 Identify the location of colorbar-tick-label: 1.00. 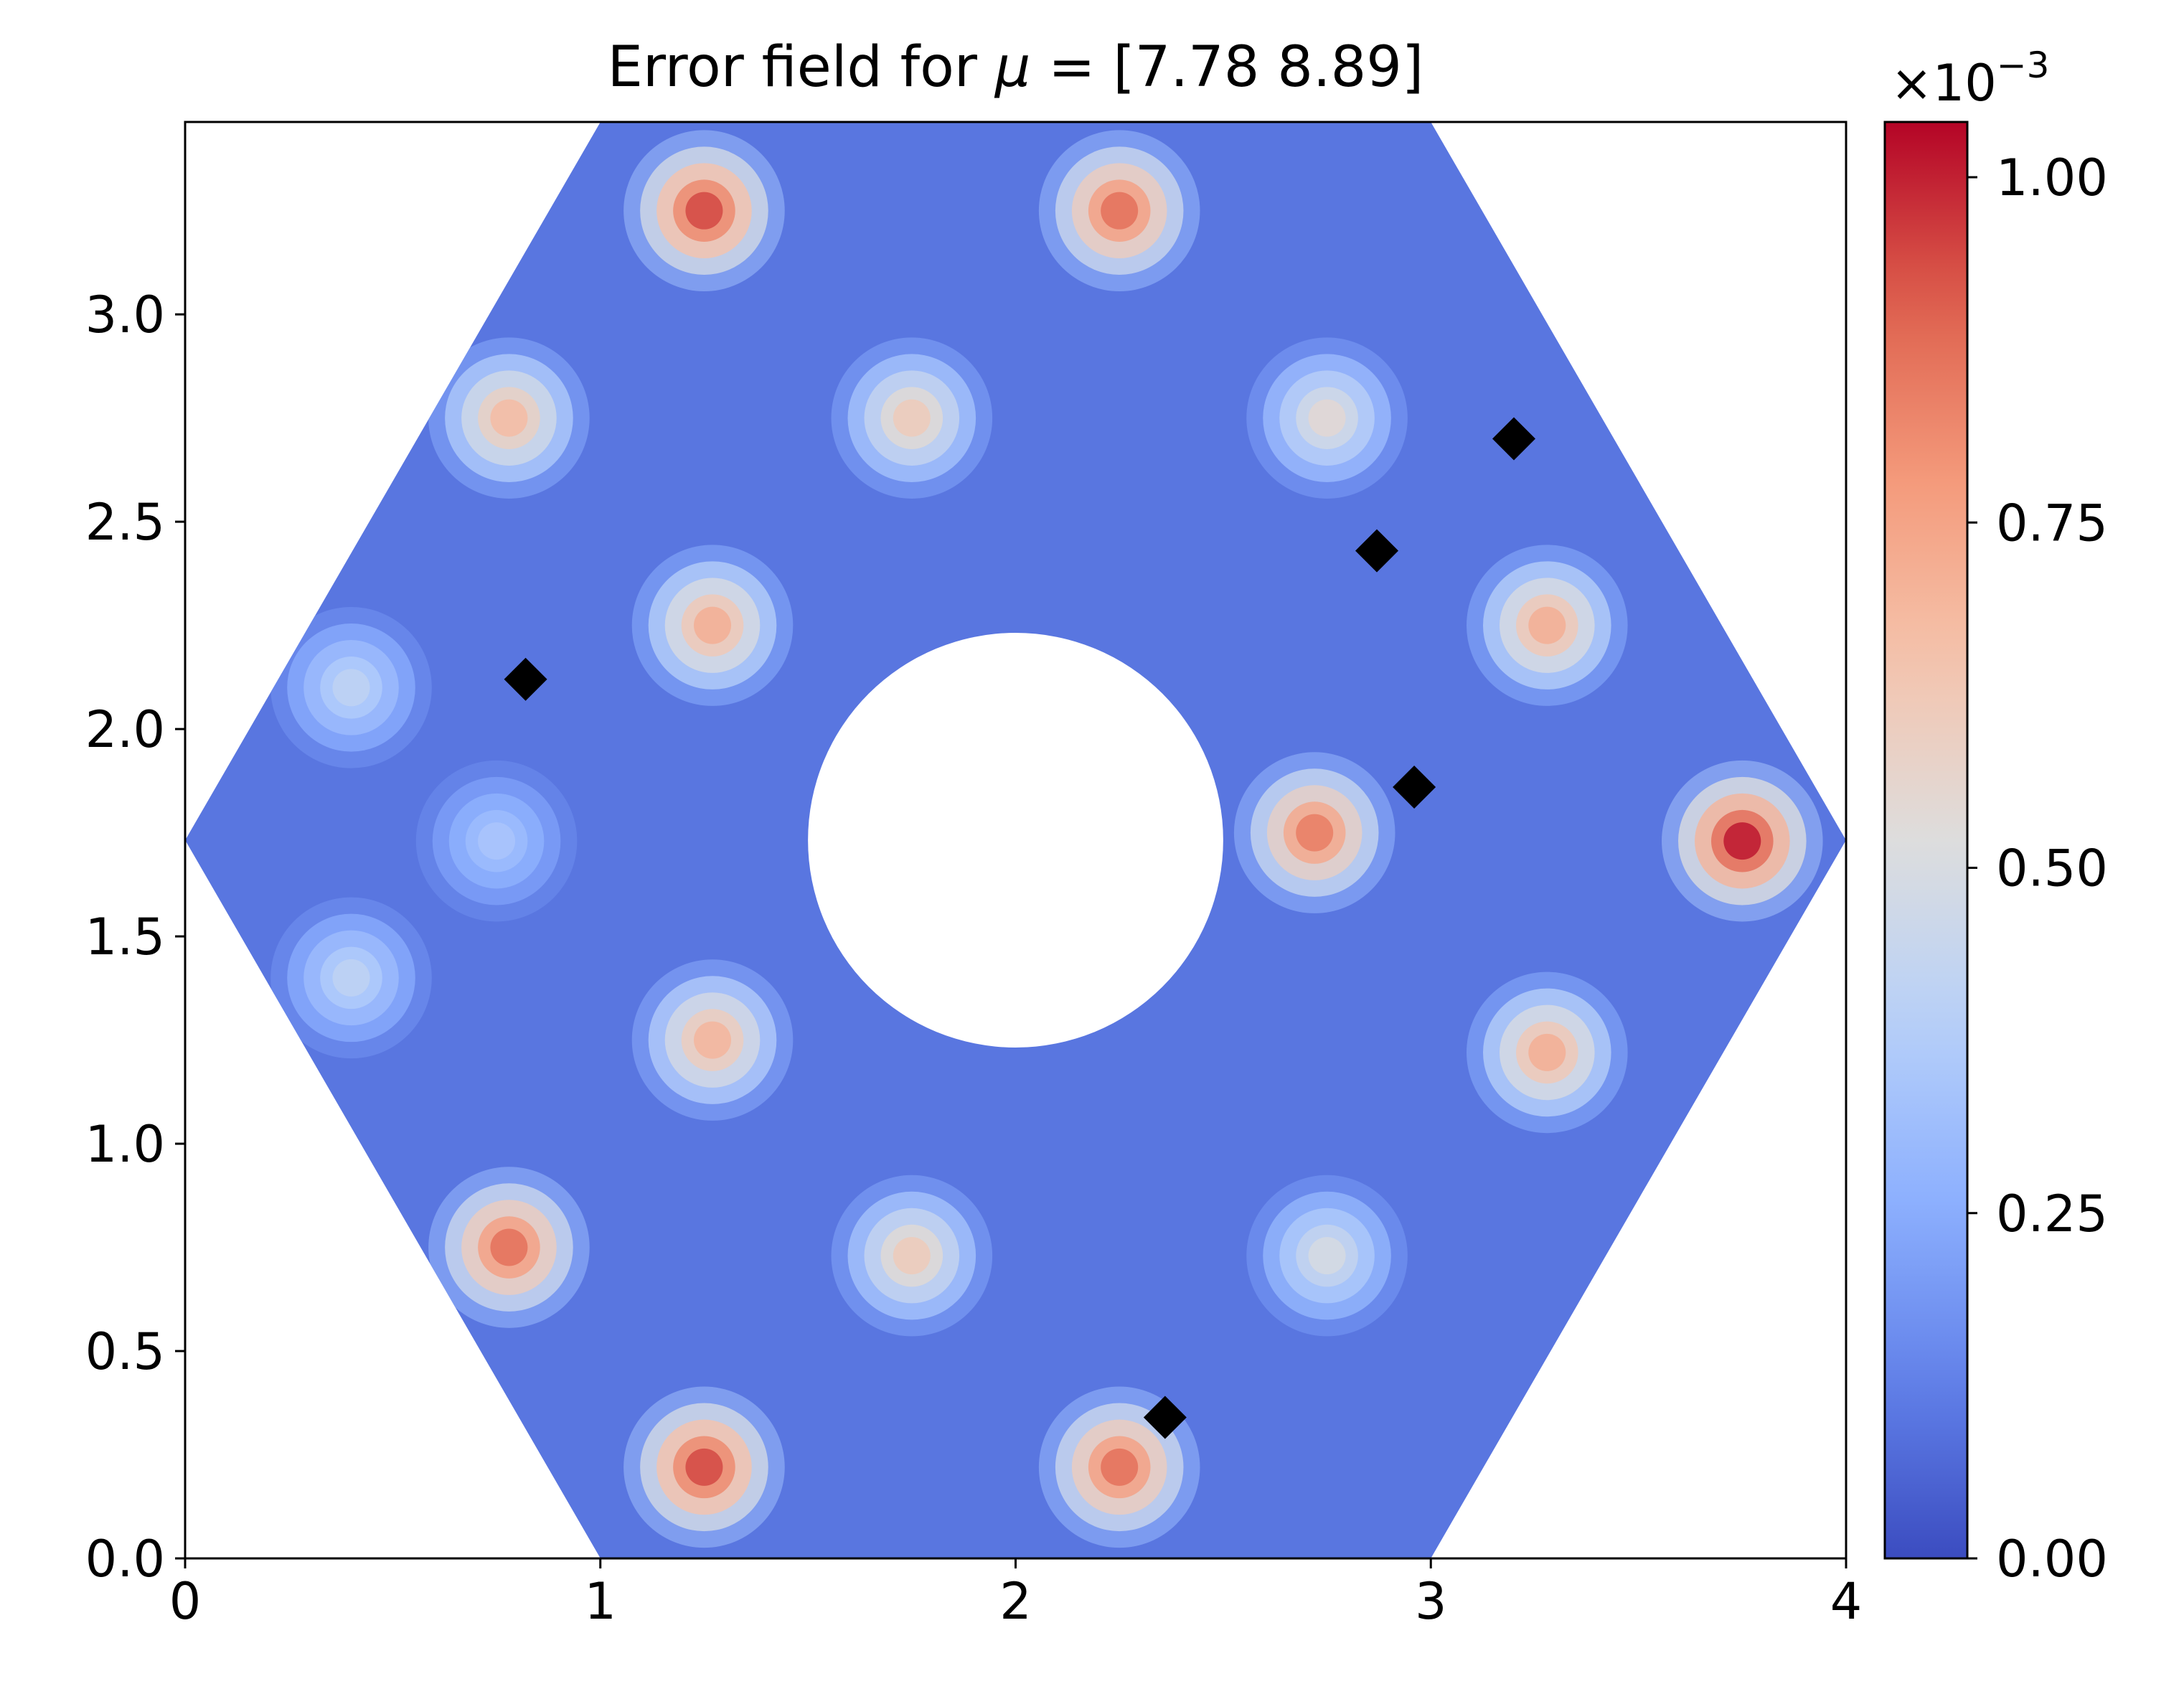
(2052, 178).